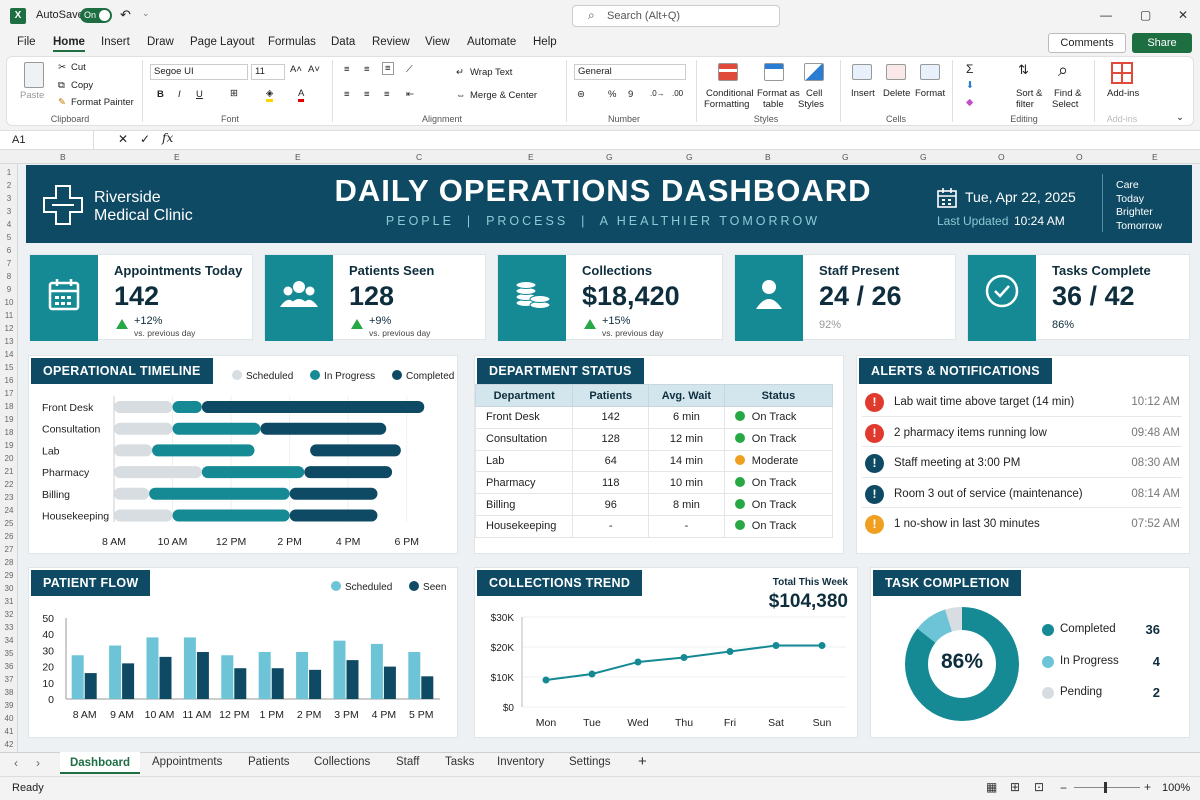 The image size is (1200, 800). Describe the element at coordinates (9, 653) in the screenshot. I see `row-header-cell: 35` at that location.